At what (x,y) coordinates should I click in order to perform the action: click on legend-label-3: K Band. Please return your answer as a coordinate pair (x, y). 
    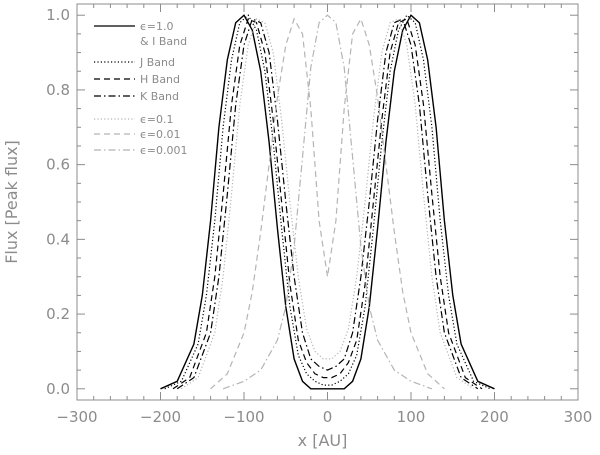
    Looking at the image, I should click on (159, 96).